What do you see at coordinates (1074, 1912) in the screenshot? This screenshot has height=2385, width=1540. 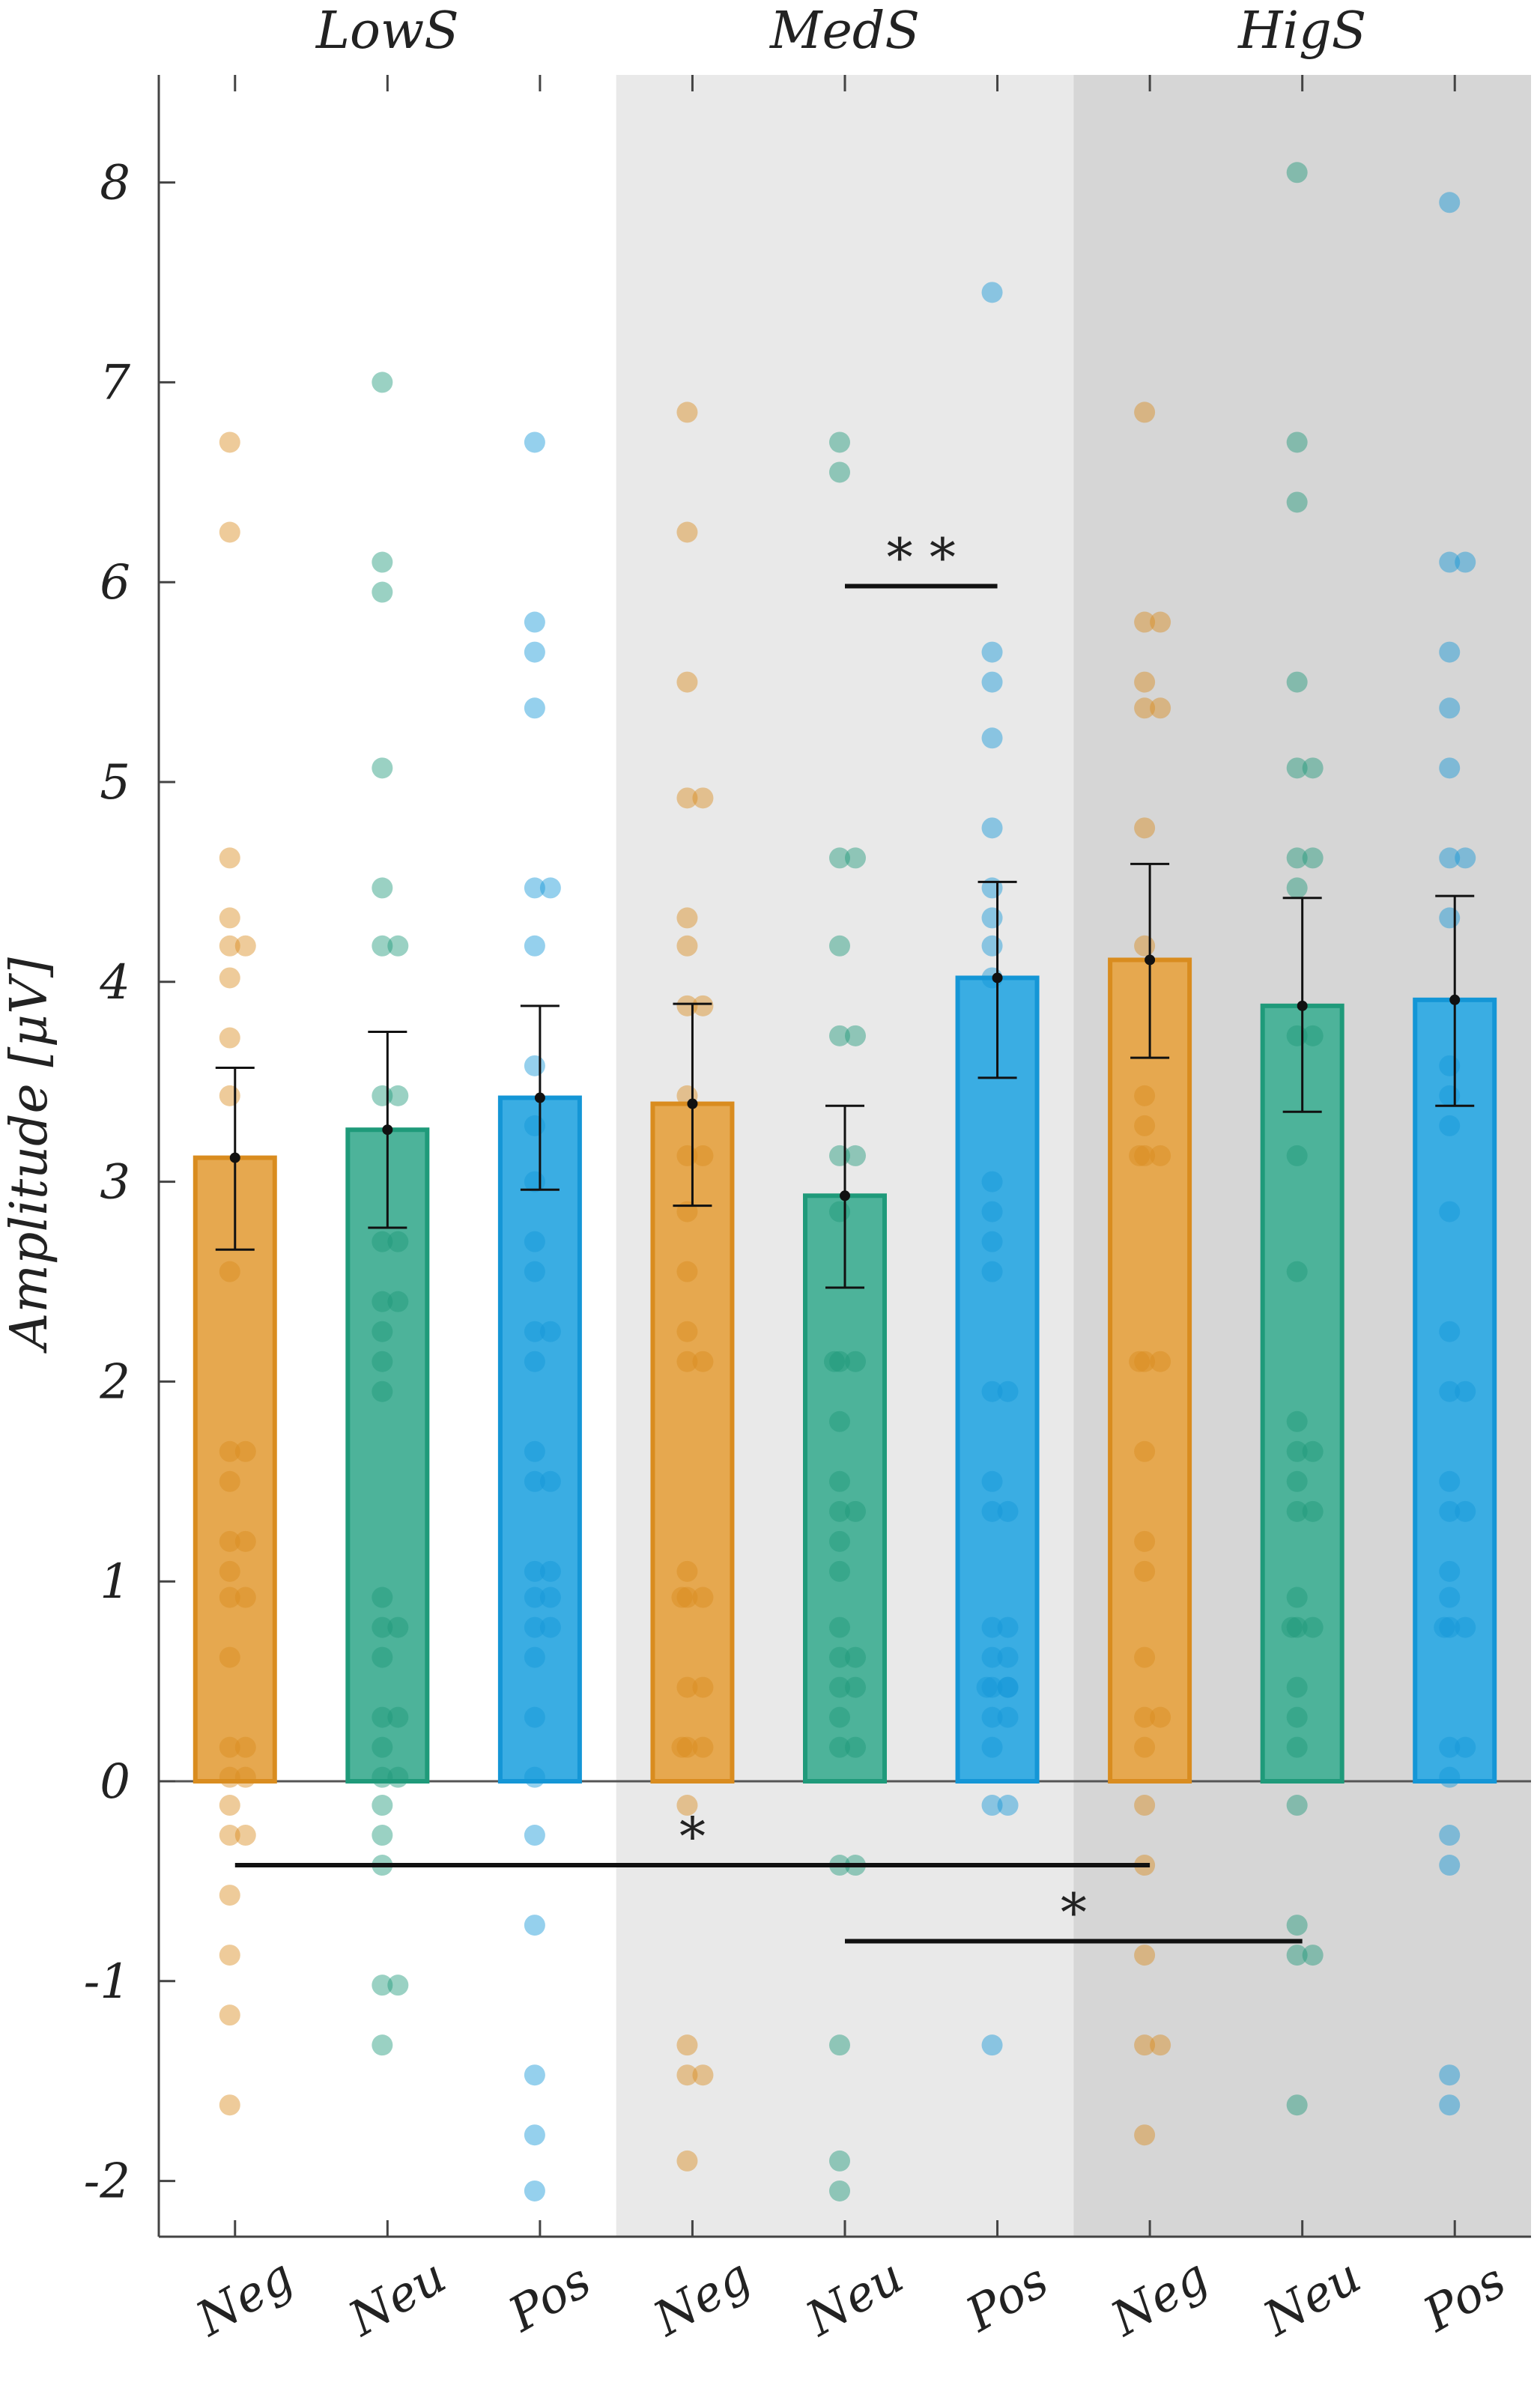 I see `significance-label: *` at bounding box center [1074, 1912].